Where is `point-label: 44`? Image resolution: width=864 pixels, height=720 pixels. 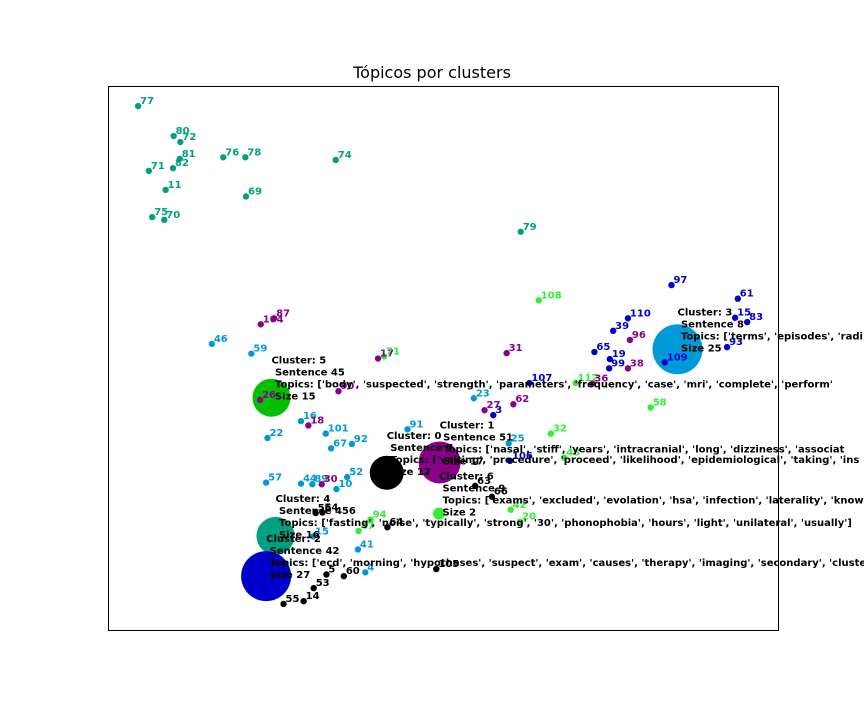
point-label: 44 is located at coordinates (310, 479).